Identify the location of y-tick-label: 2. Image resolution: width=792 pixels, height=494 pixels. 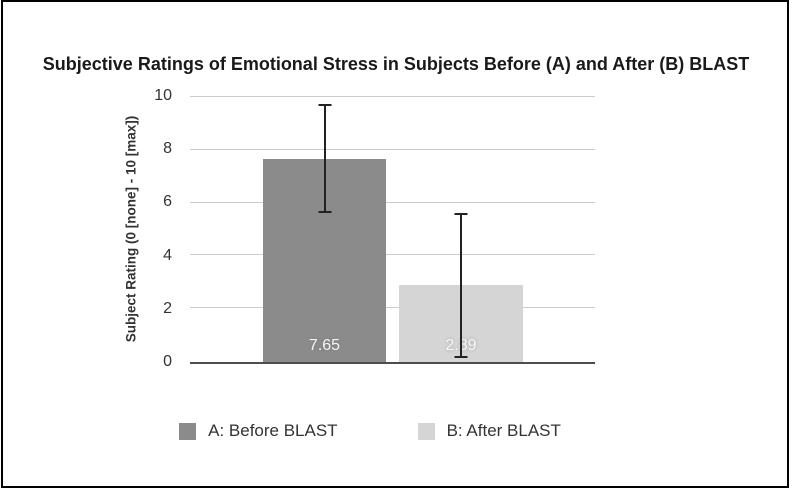
(167, 308).